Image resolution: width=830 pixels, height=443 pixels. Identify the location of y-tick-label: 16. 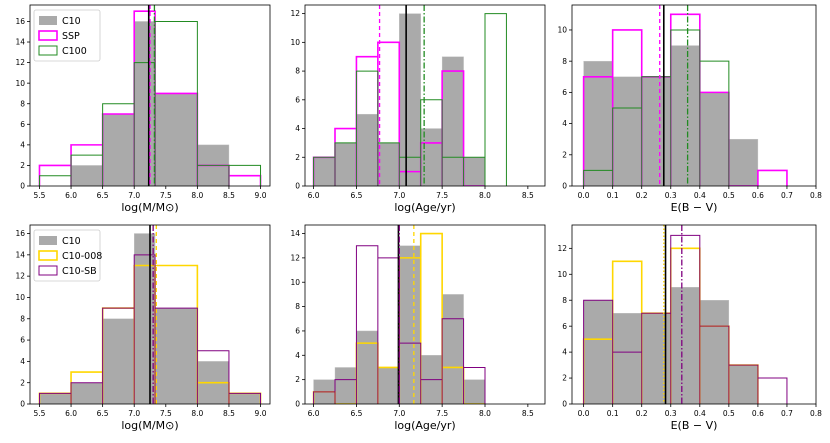
(20, 233).